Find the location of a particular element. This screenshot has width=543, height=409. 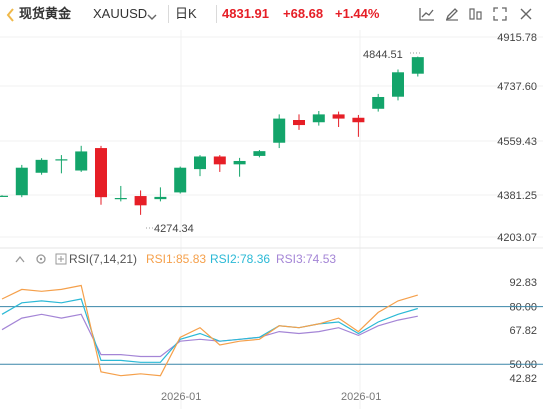

rsi1-label: RSI1:85.83 is located at coordinates (176, 259).